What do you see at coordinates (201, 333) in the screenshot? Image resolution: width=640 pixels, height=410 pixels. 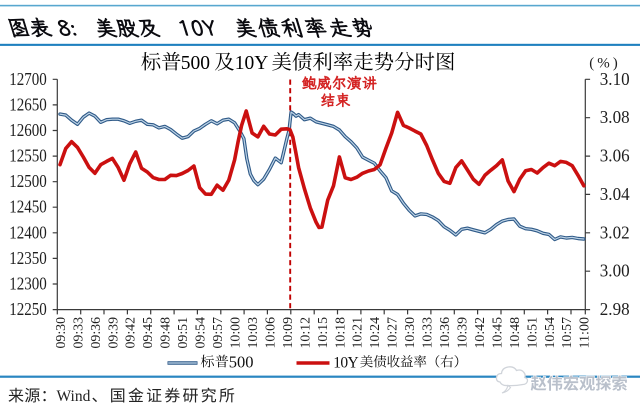 I see `svg-text: 09:54` at bounding box center [201, 333].